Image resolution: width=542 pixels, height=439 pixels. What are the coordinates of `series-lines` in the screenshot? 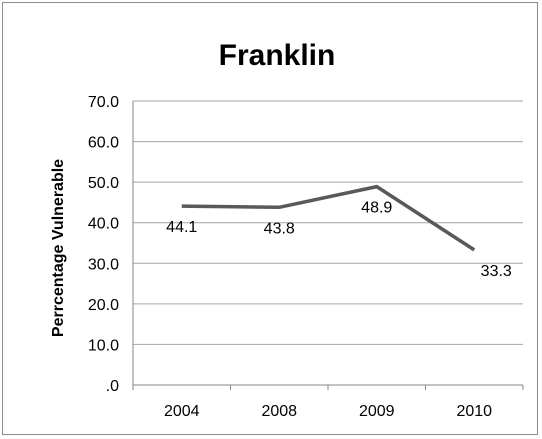 It's located at (328, 218).